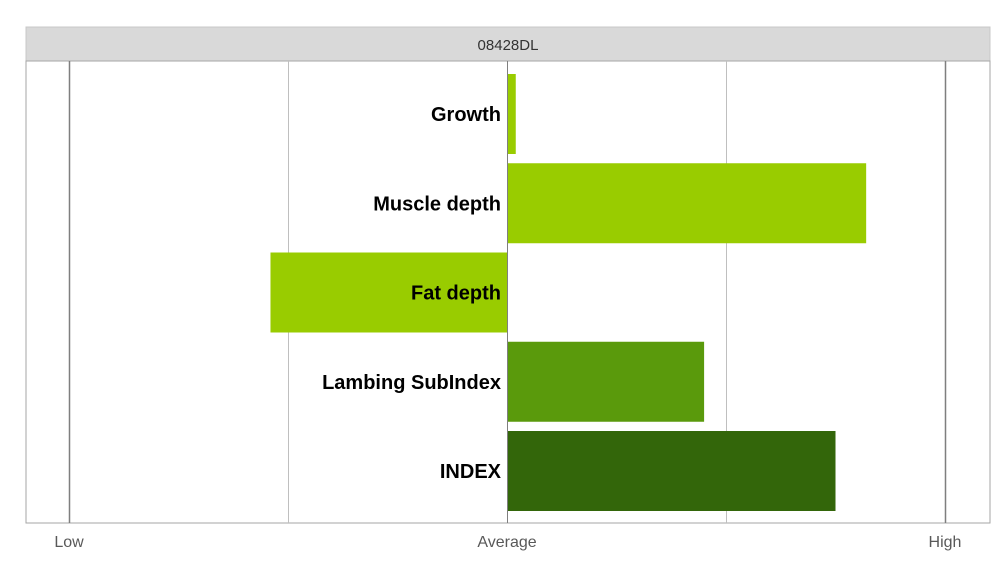 This screenshot has height=576, width=1000. I want to click on title-strip, so click(508, 44).